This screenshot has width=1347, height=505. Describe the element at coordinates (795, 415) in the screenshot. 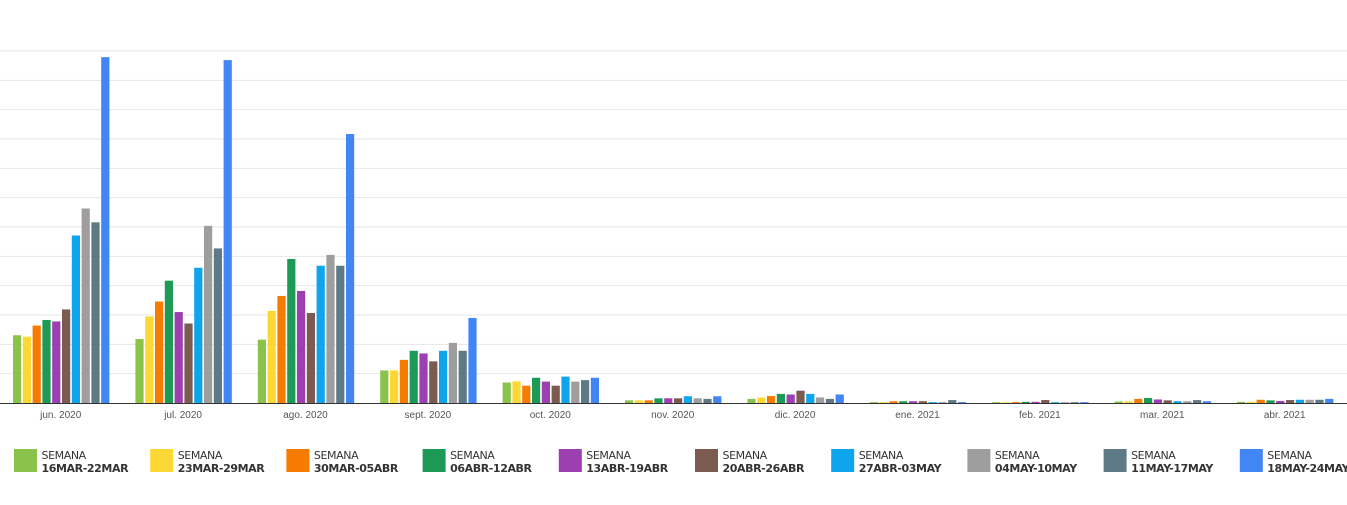

I see `x-tick-label: dic. 2020` at that location.